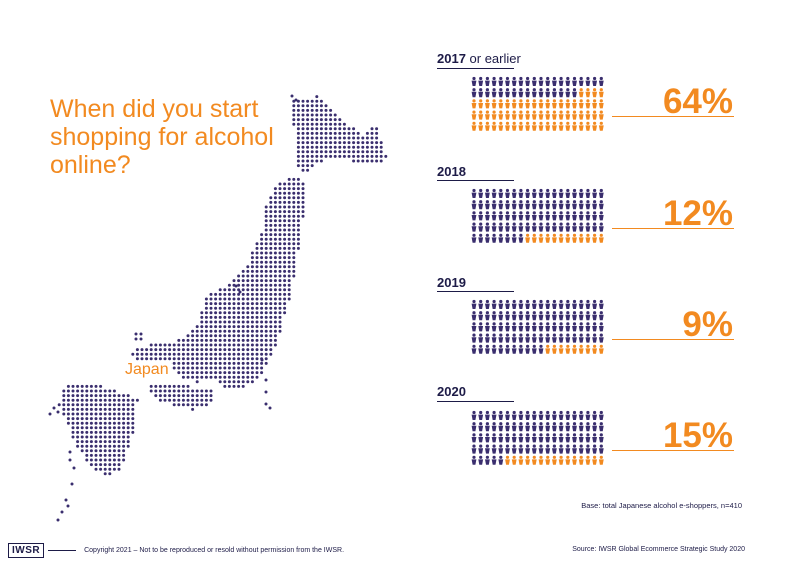 This screenshot has height=569, width=805. What do you see at coordinates (479, 58) in the screenshot?
I see `year-label-0: 2017 or earlier` at bounding box center [479, 58].